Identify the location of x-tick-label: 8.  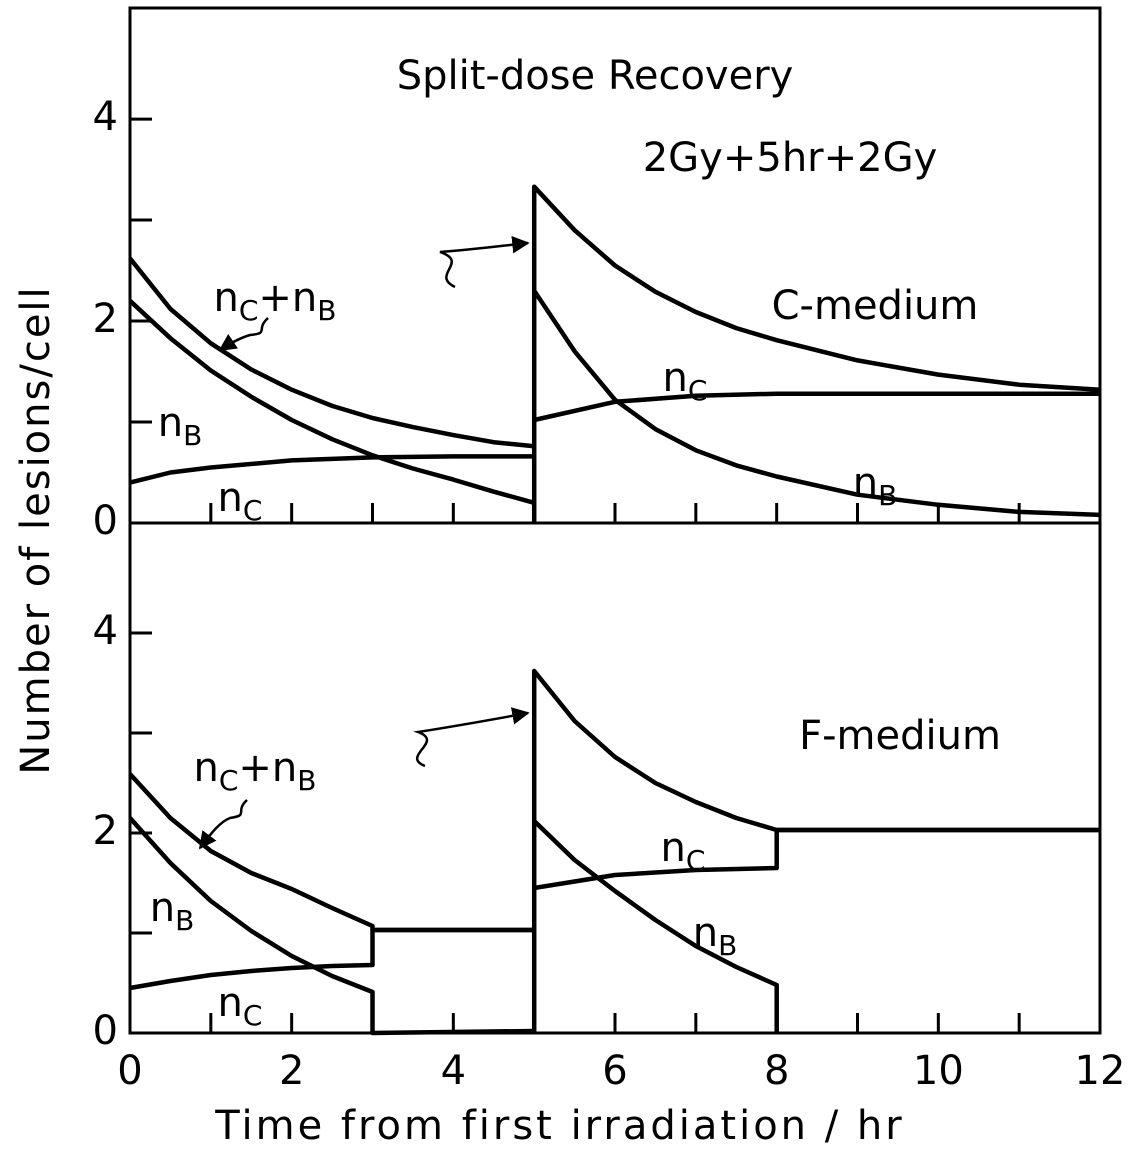
(776, 1071).